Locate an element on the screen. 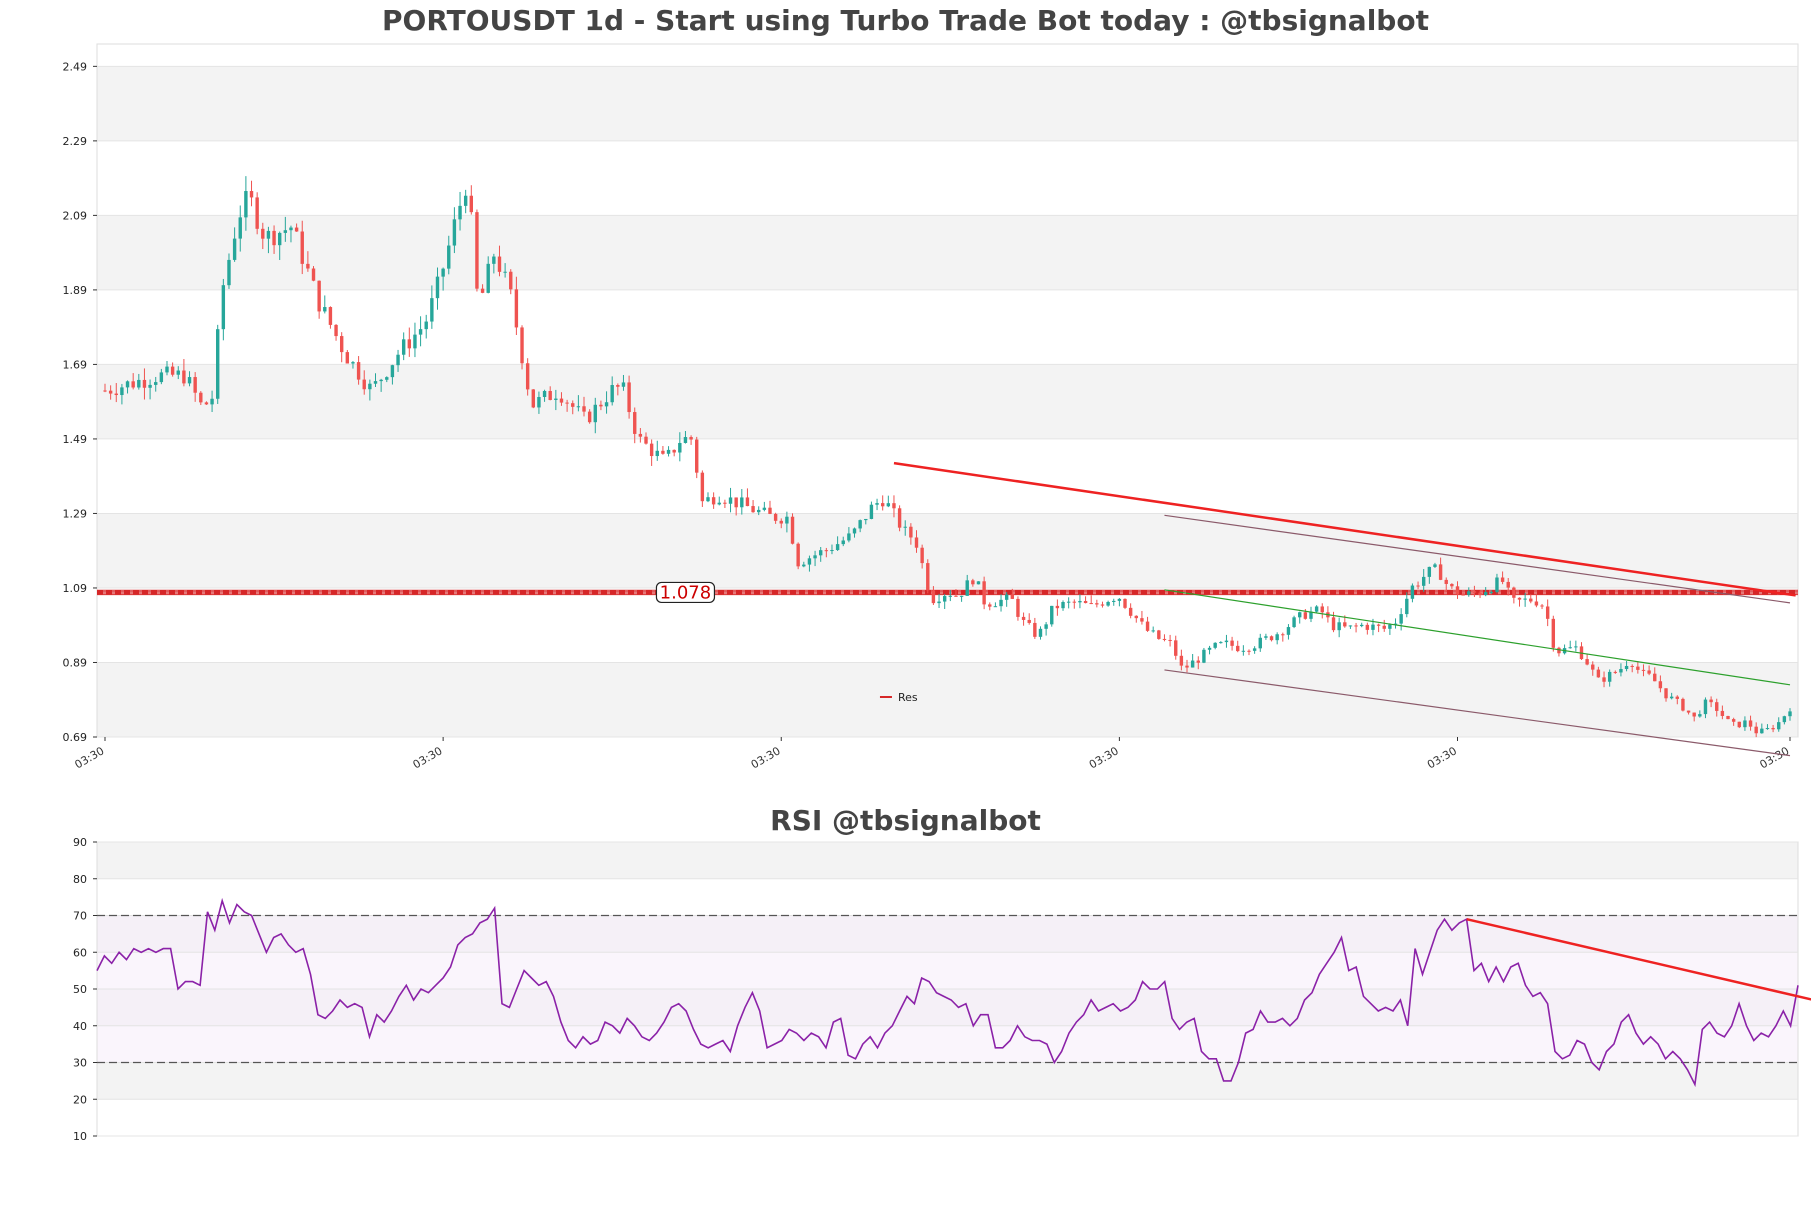 The image size is (1811, 1208). resistance-zone is located at coordinates (947, 592).